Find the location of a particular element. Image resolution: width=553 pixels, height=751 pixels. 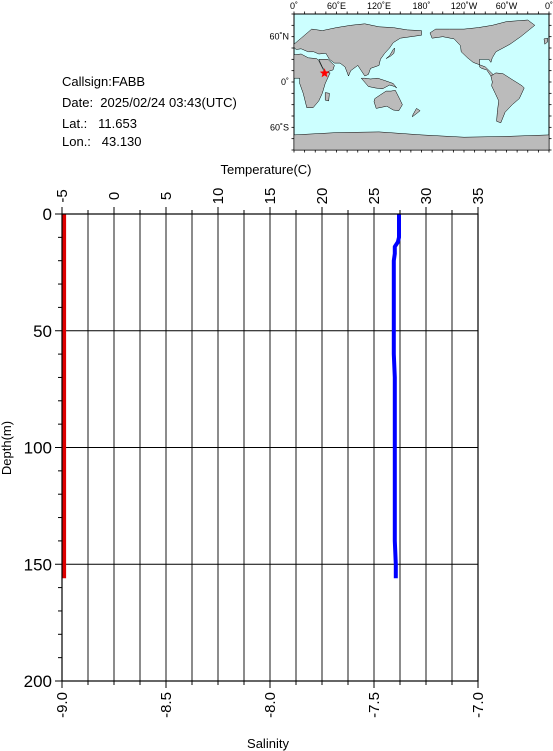

map-lon-label: 120˚E is located at coordinates (379, 6).